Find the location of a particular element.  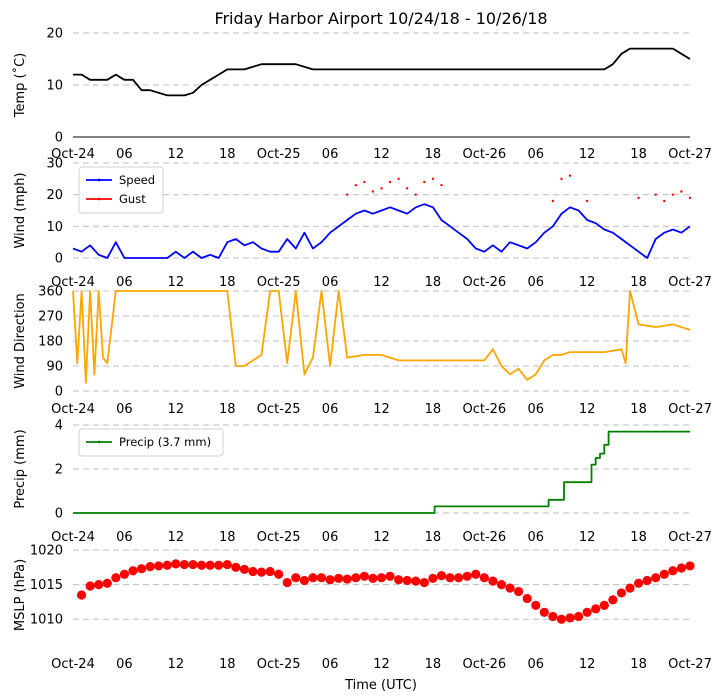

y-tick-label: 90 is located at coordinates (54, 367).